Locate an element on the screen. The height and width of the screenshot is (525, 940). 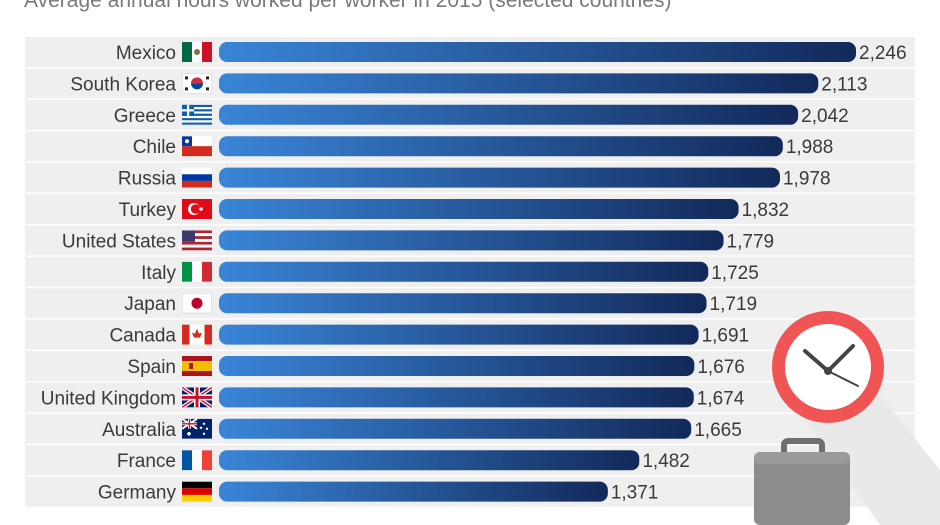
value-label: 1,725 is located at coordinates (735, 273).